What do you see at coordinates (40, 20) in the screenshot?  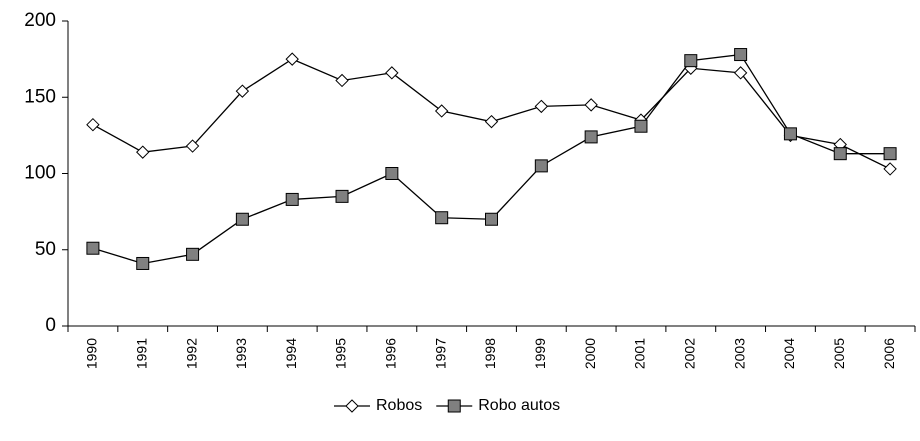 I see `y-tick-label: 200` at bounding box center [40, 20].